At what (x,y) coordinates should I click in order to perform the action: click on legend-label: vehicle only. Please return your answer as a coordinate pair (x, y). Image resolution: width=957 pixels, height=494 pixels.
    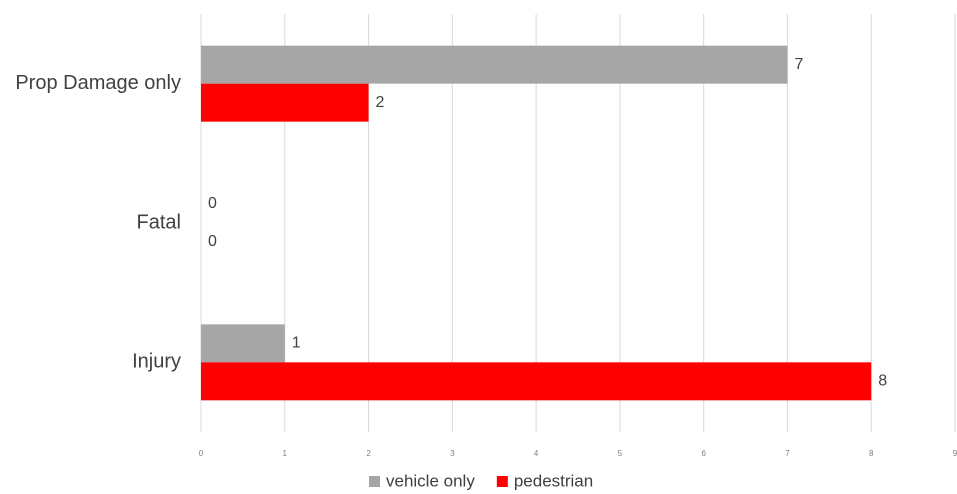
    Looking at the image, I should click on (430, 480).